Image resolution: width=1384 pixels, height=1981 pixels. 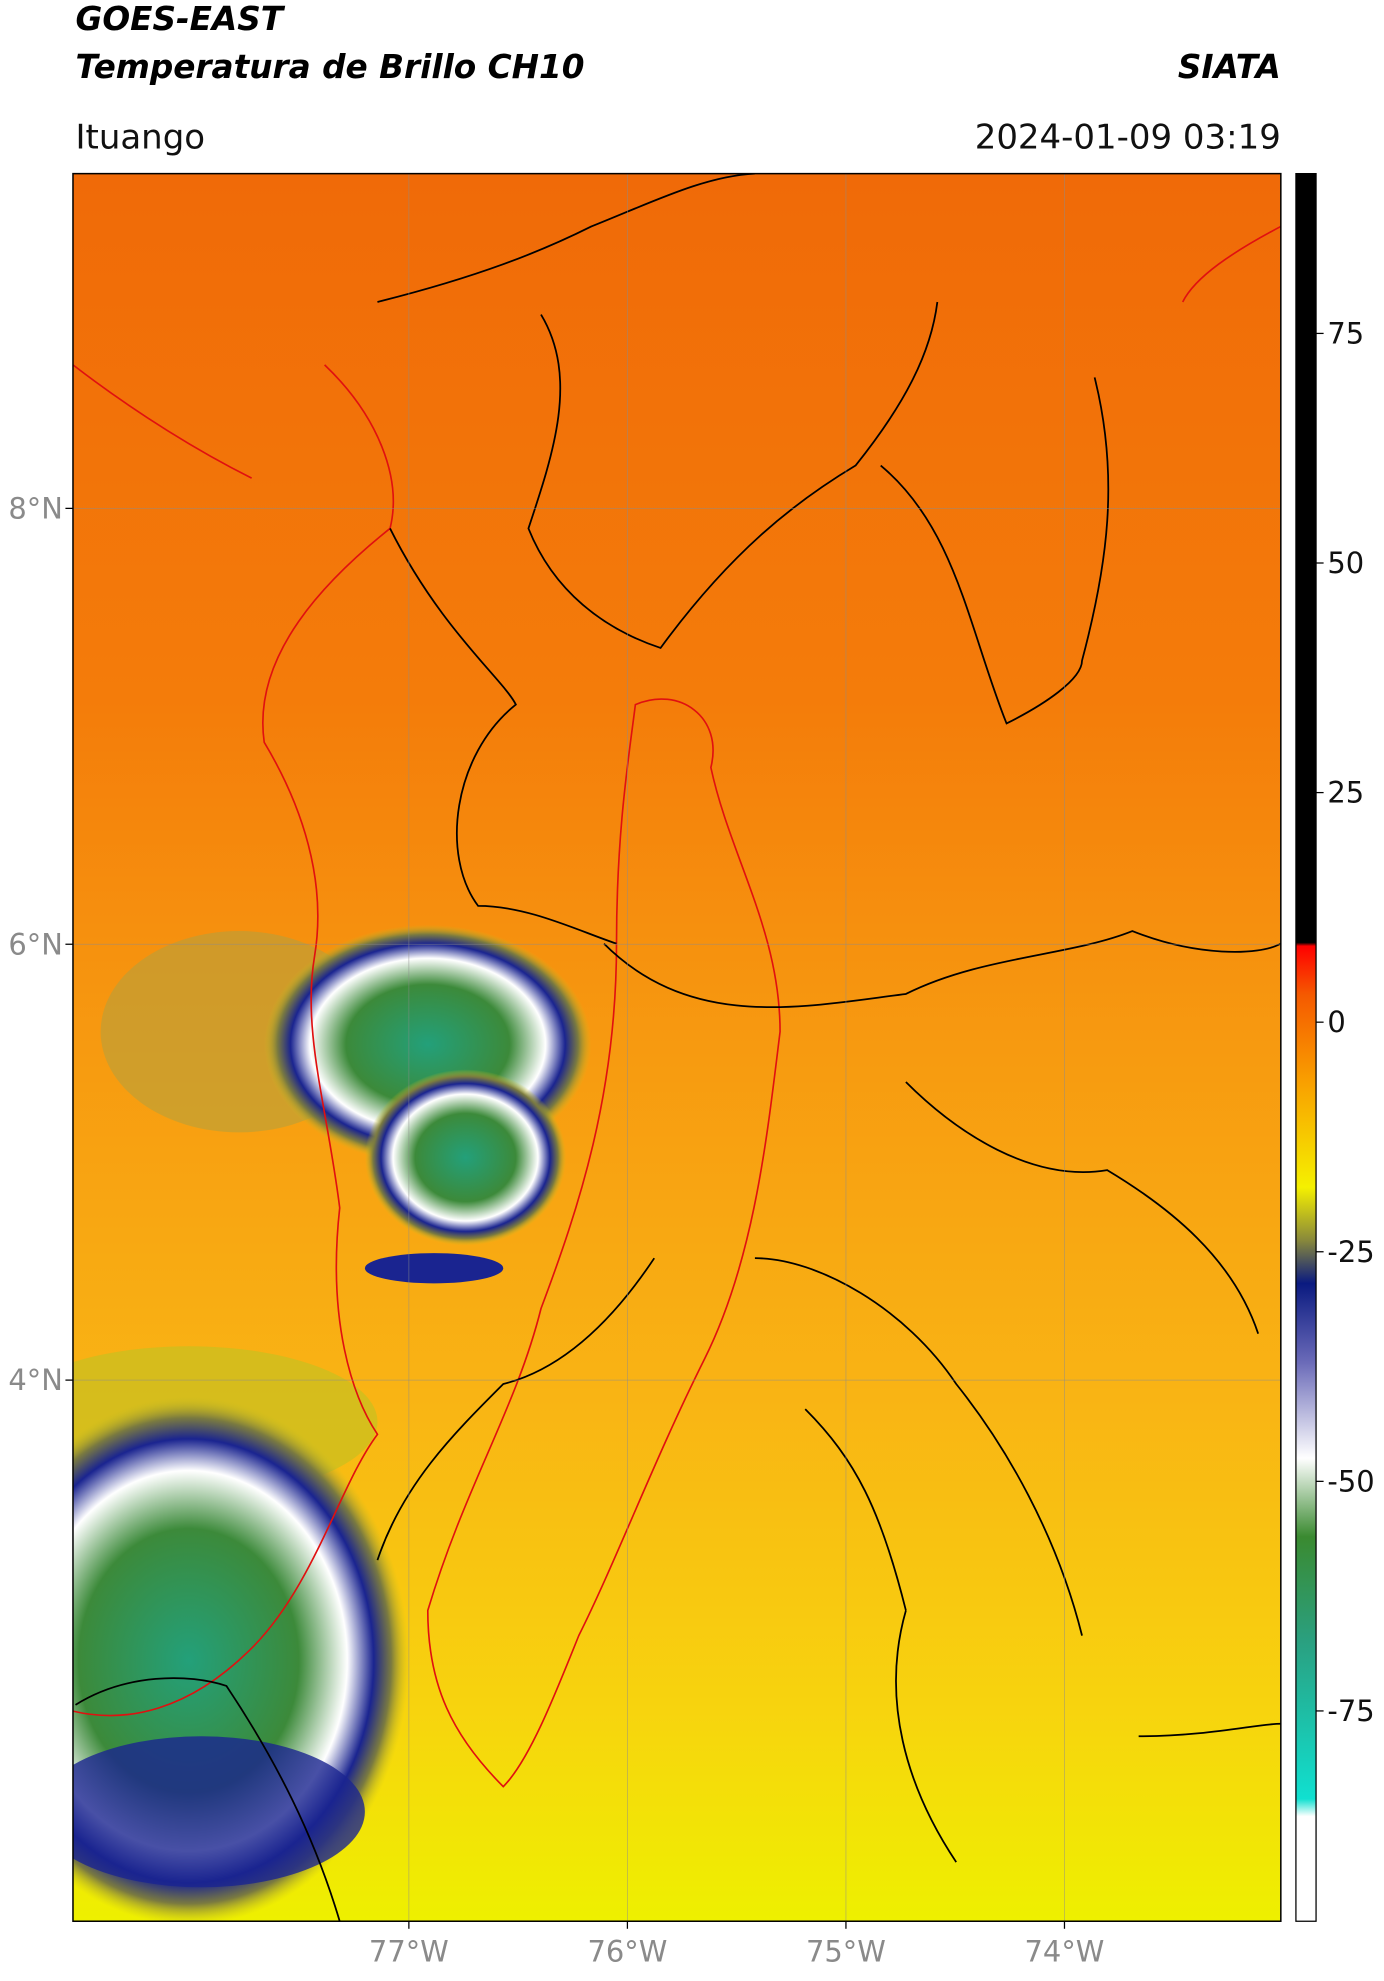 What do you see at coordinates (1350, 1481) in the screenshot?
I see `colorbar-tick-label: -50` at bounding box center [1350, 1481].